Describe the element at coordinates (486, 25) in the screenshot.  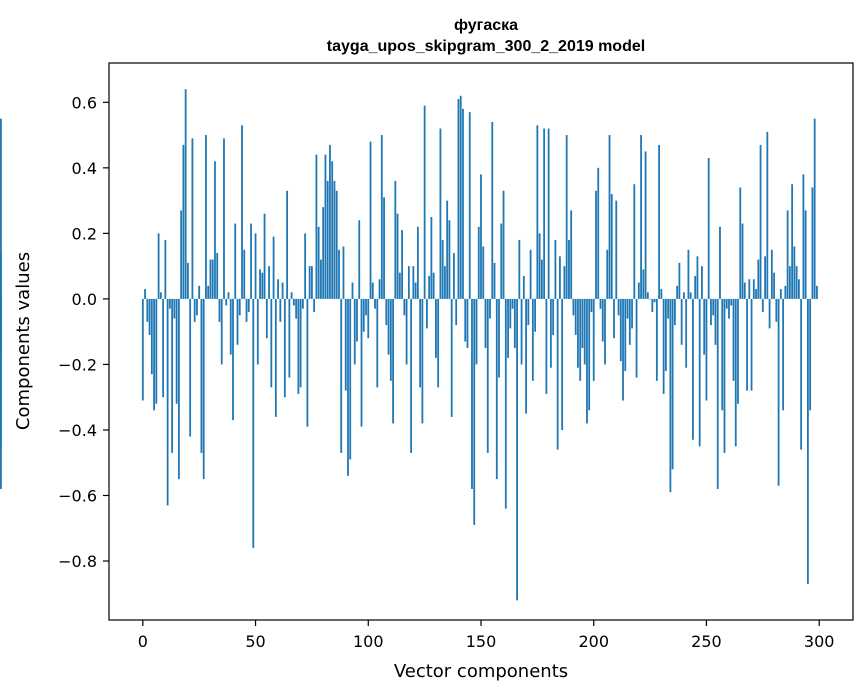
I see `chart-title-line1: фугаска` at that location.